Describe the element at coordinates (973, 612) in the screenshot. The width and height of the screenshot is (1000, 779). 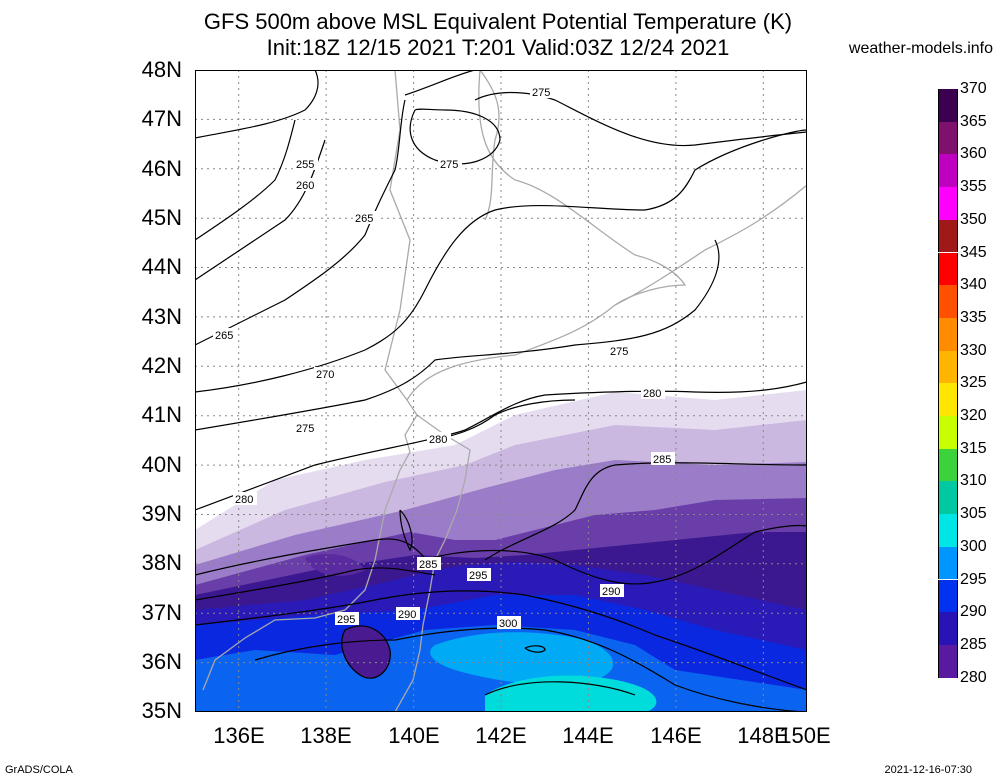
I see `colorbar-tick-label: 290` at that location.